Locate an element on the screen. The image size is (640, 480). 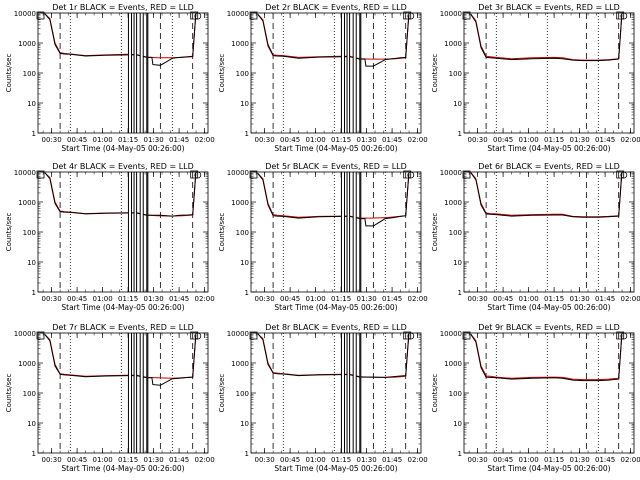
chart-title: Det 6r BLACK = Events, RED = LLD is located at coordinates (549, 166).